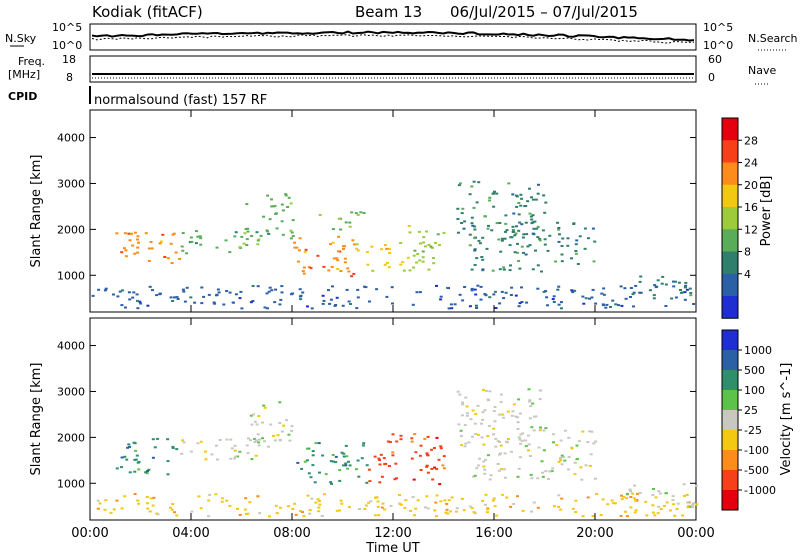 This screenshot has width=800, height=558. I want to click on ytick-label: 4000, so click(71, 138).